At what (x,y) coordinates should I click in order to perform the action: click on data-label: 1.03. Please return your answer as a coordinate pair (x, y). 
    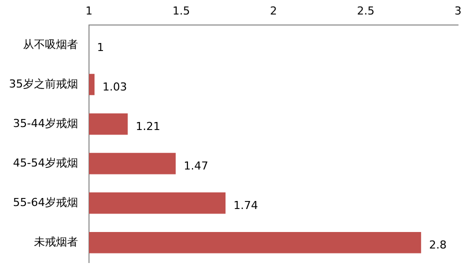
    Looking at the image, I should click on (115, 87).